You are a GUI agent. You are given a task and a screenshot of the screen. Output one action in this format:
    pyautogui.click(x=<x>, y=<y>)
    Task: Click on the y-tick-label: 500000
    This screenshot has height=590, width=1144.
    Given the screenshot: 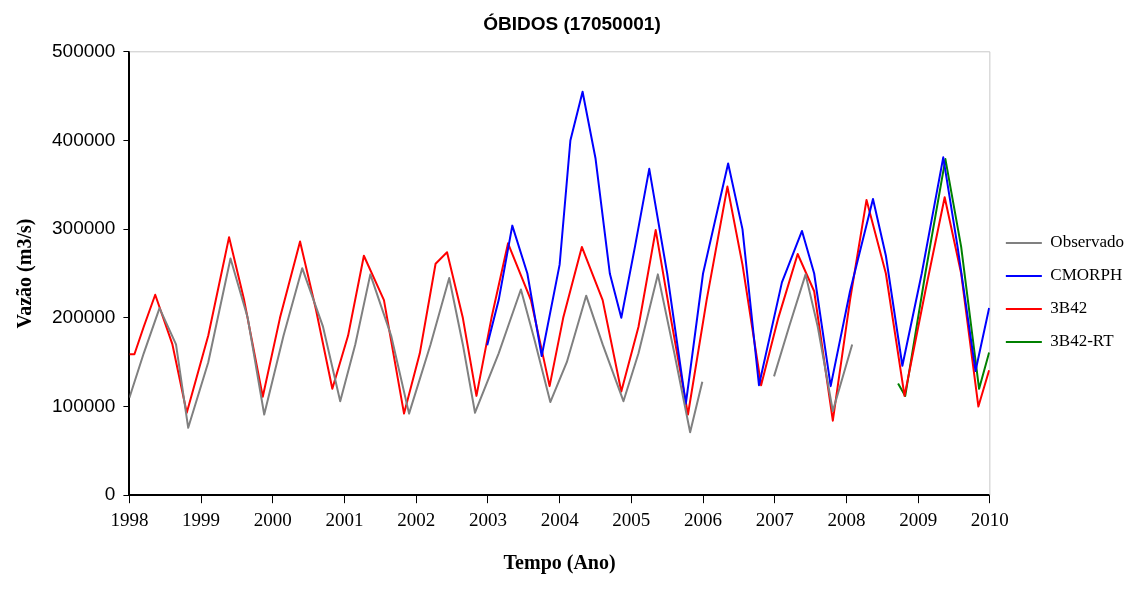 What is the action you would take?
    pyautogui.click(x=84, y=51)
    